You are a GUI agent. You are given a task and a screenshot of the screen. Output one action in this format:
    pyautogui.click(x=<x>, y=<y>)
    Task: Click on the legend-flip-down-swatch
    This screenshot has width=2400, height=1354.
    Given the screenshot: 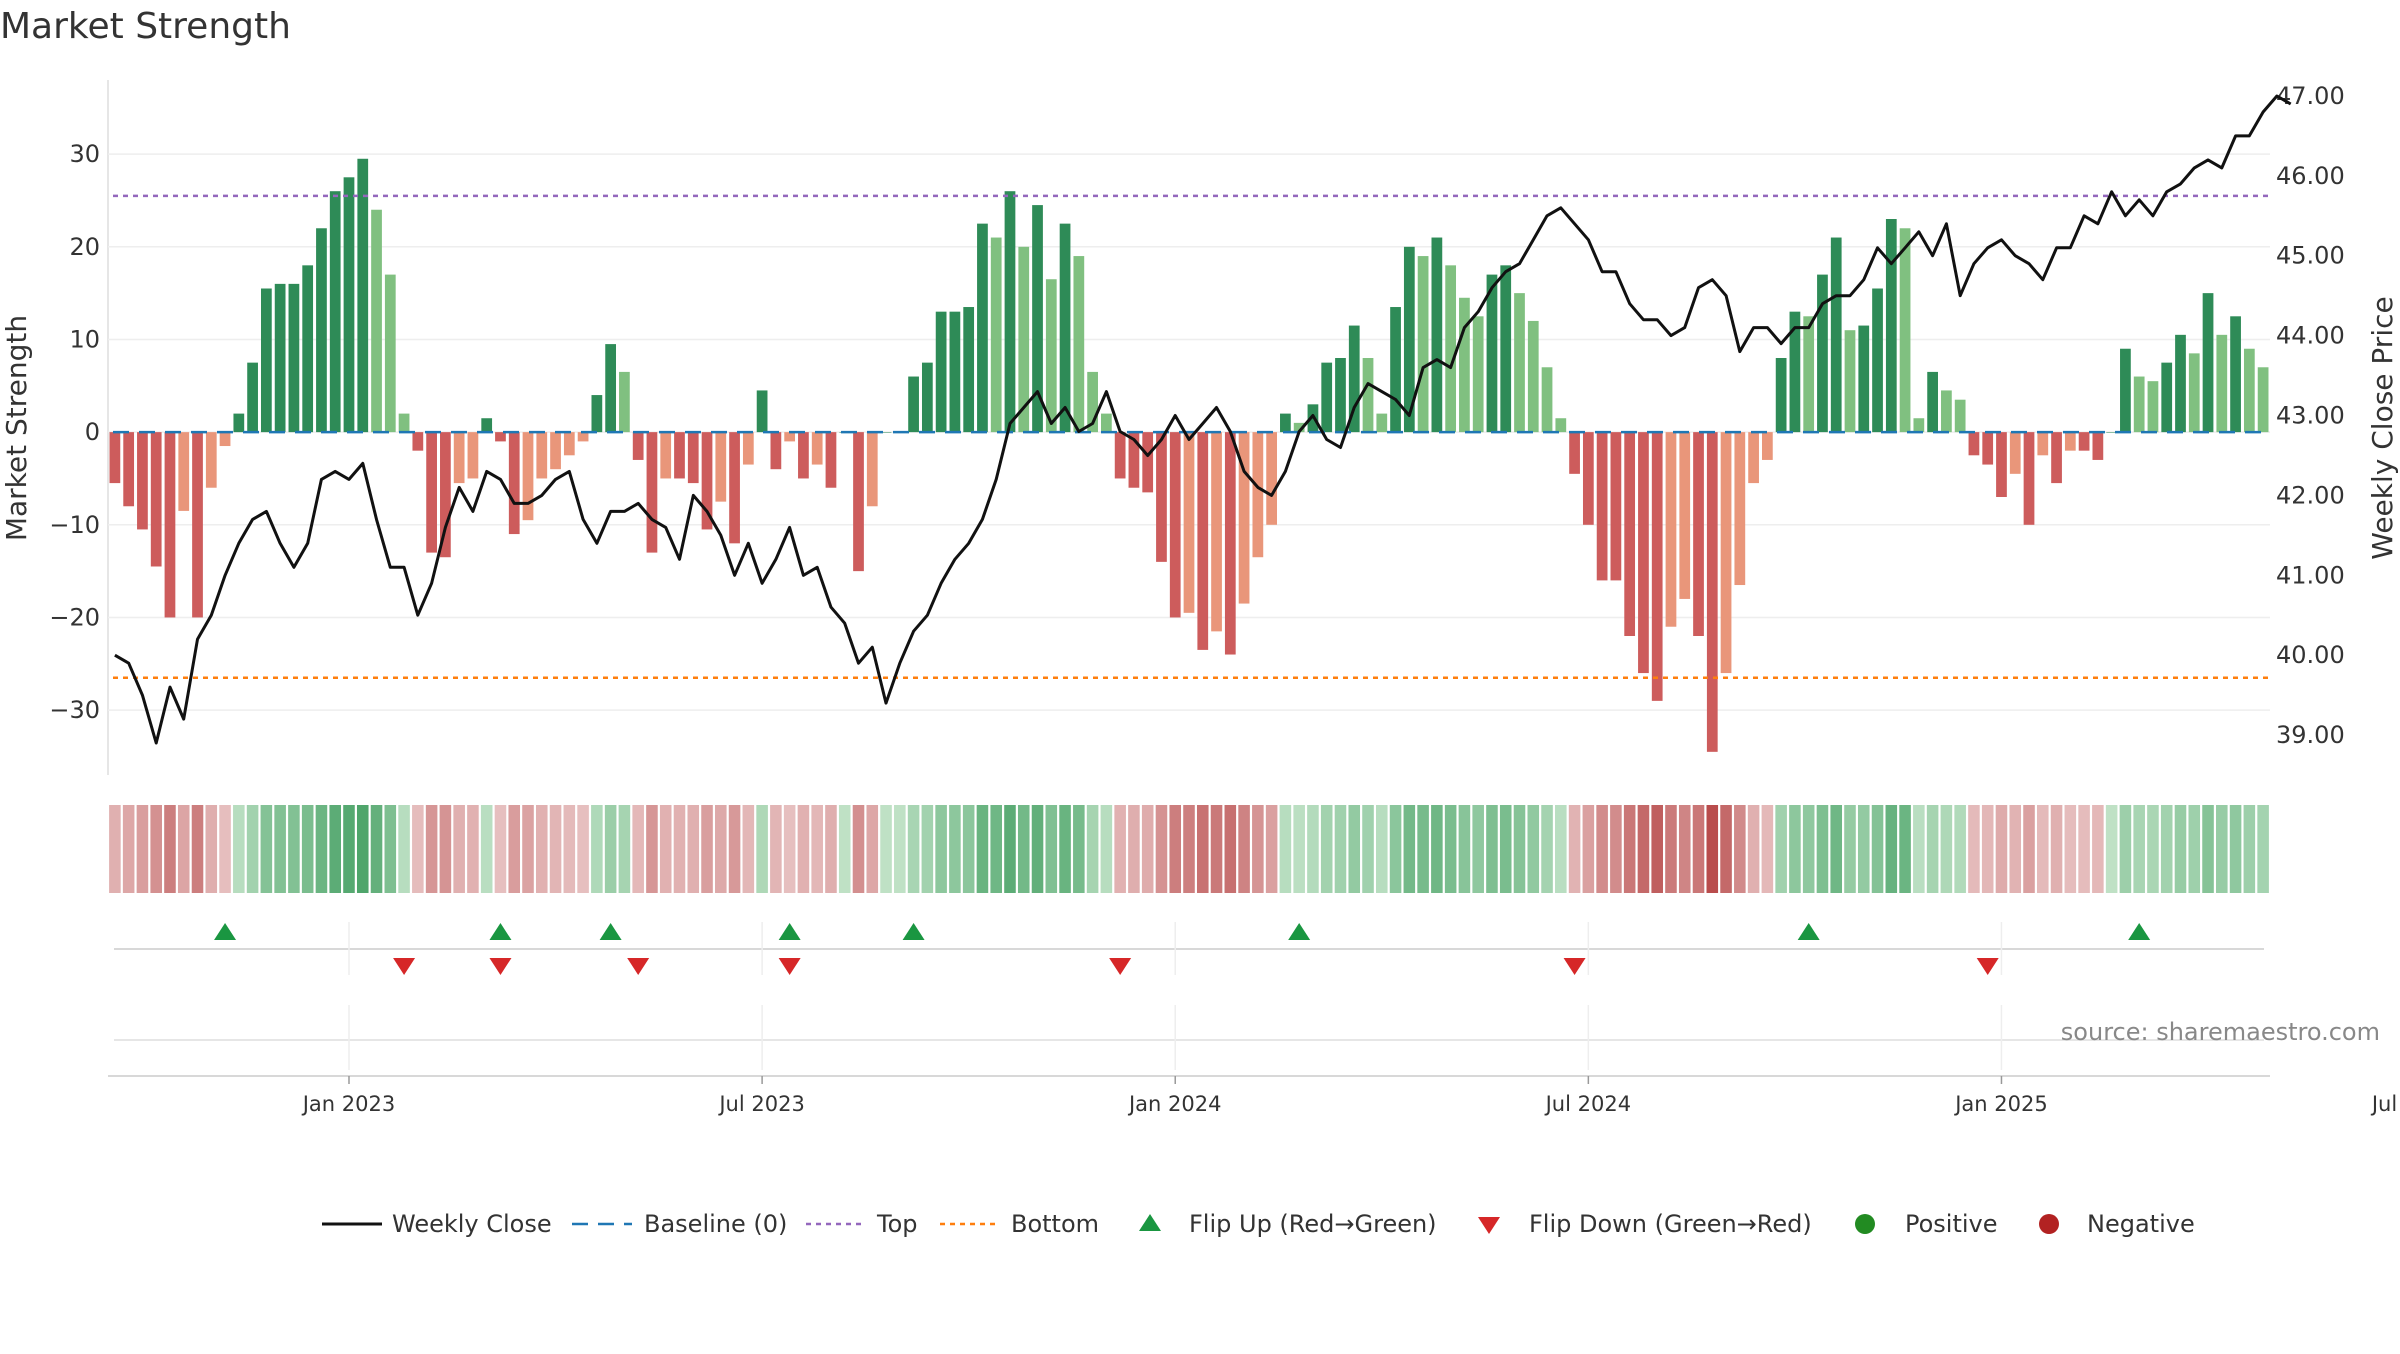 What is the action you would take?
    pyautogui.click(x=1489, y=1225)
    